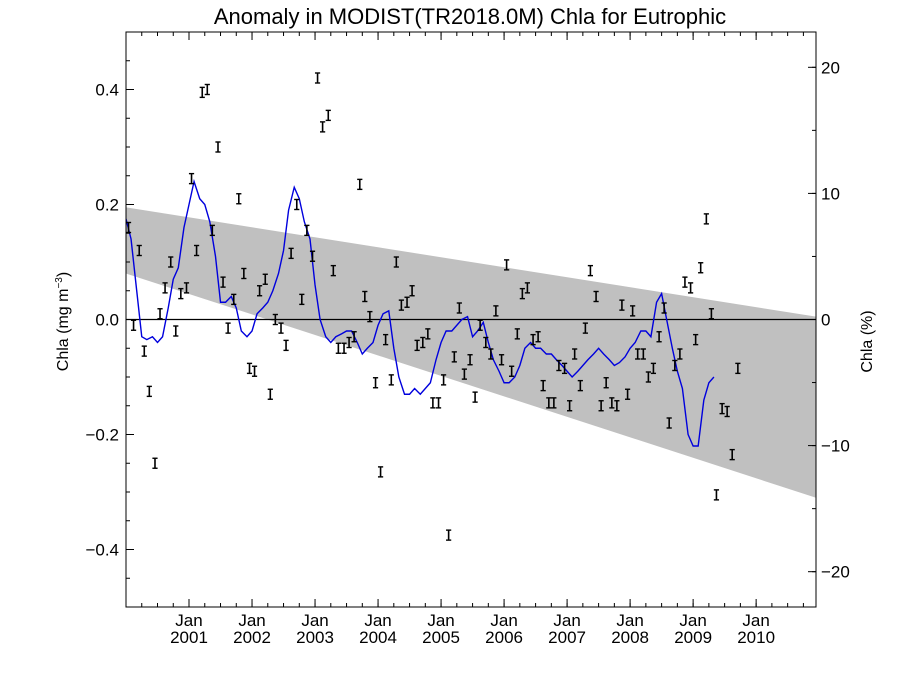 The width and height of the screenshot is (900, 675). Describe the element at coordinates (107, 320) in the screenshot. I see `y-tick-label-left: 0.0` at that location.